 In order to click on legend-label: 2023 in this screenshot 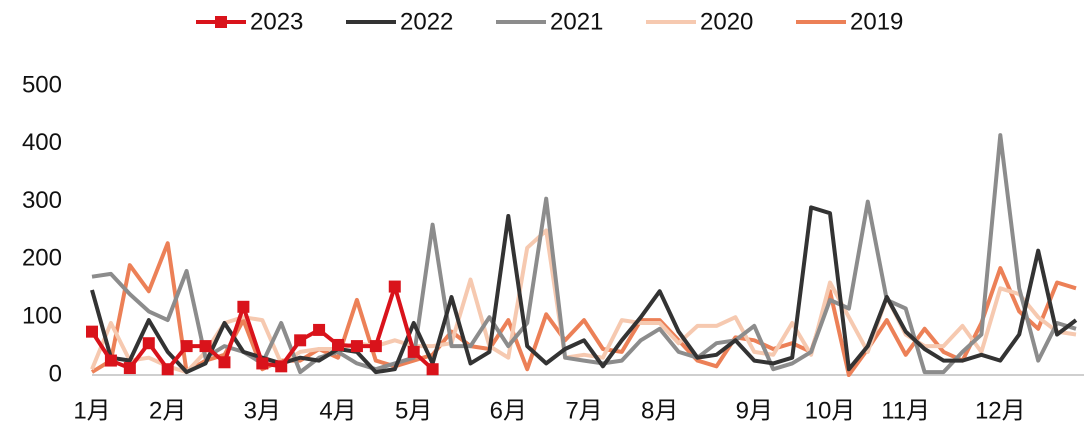, I will do `click(276, 21)`.